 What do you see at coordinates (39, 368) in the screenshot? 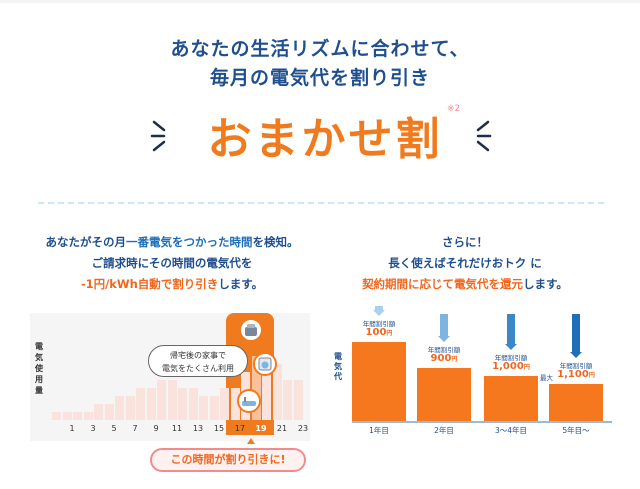
I see `usage-axis-label: 電気使用量` at bounding box center [39, 368].